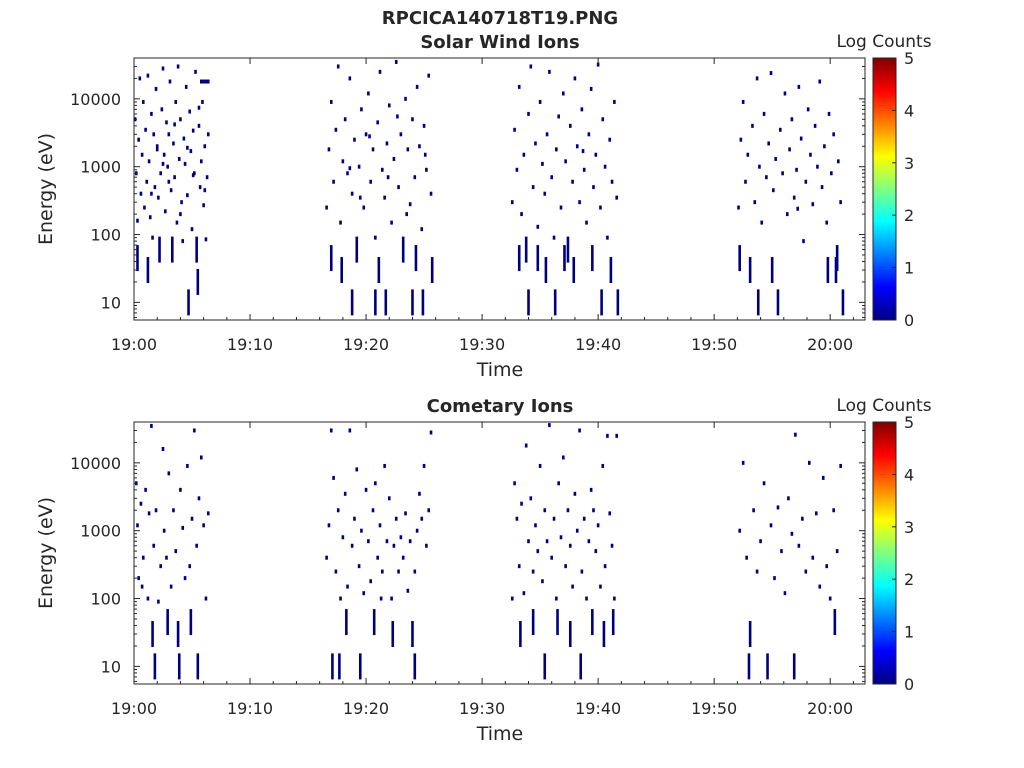  I want to click on x-tick-label: 19:30, so click(482, 344).